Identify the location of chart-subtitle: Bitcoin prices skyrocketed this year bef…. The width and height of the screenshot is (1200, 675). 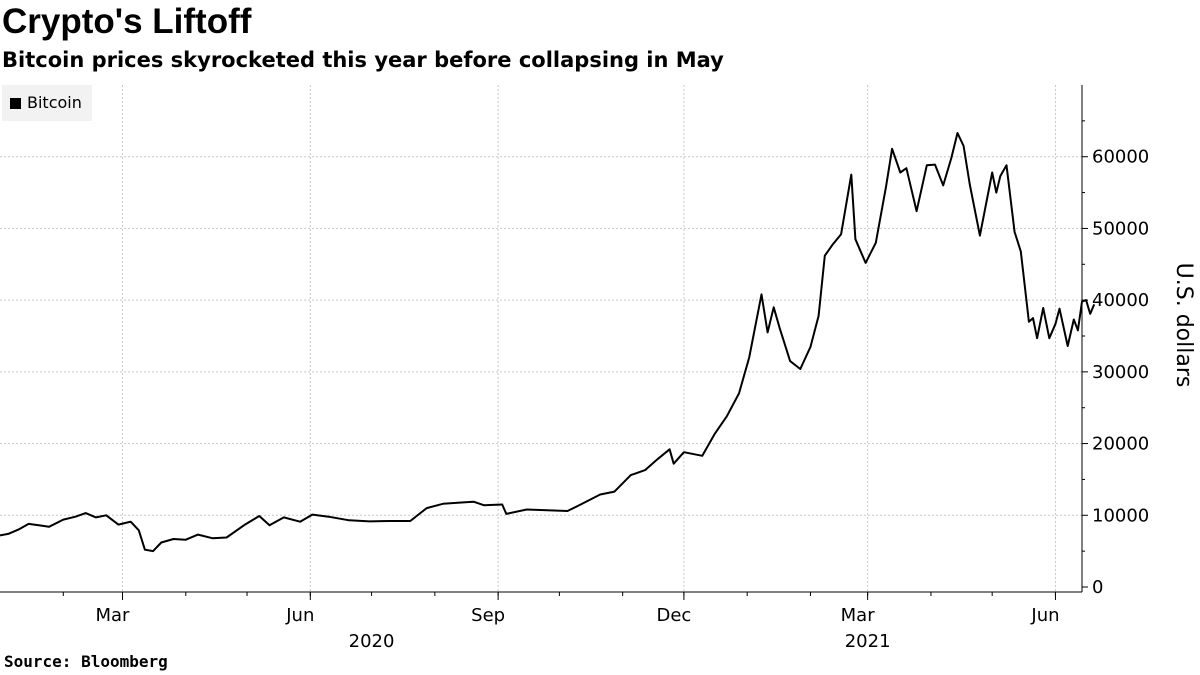
(363, 60).